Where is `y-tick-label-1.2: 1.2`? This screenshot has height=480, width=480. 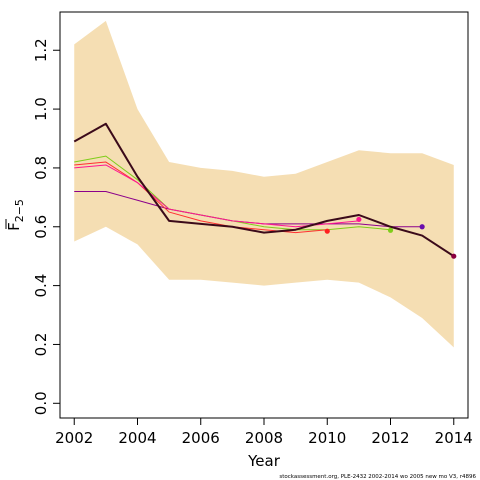 y-tick-label-1.2: 1.2 is located at coordinates (41, 50).